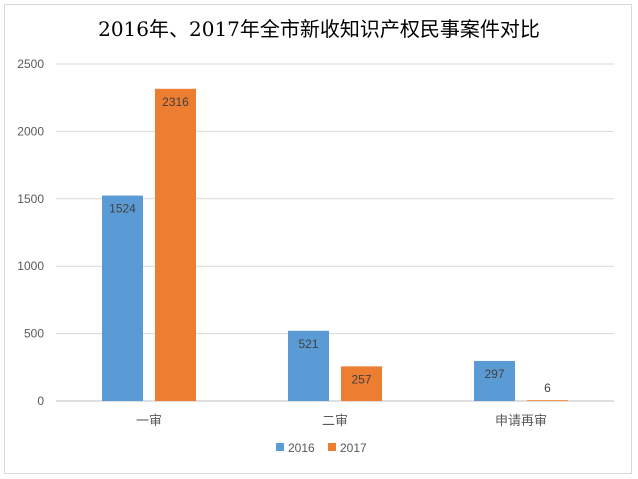  What do you see at coordinates (494, 374) in the screenshot?
I see `data-label: 297` at bounding box center [494, 374].